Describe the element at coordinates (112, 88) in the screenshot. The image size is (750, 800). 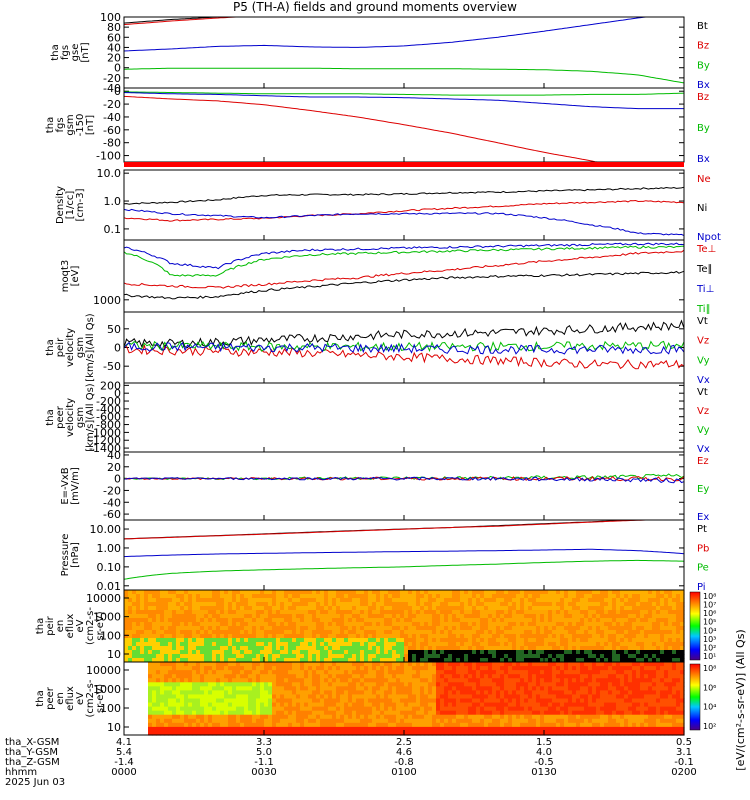
I see `ytick-label: -40` at that location.